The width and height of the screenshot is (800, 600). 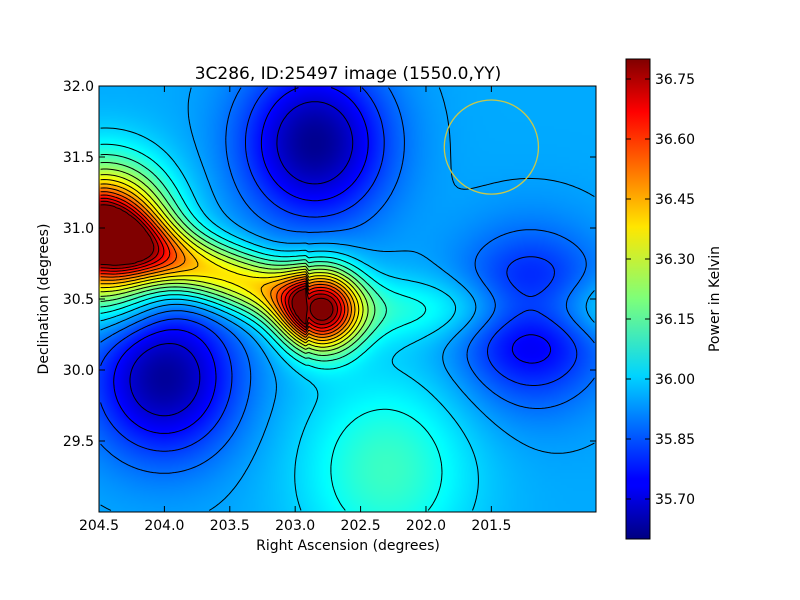 What do you see at coordinates (715, 299) in the screenshot?
I see `colorbar-label: Power in Kelvin` at bounding box center [715, 299].